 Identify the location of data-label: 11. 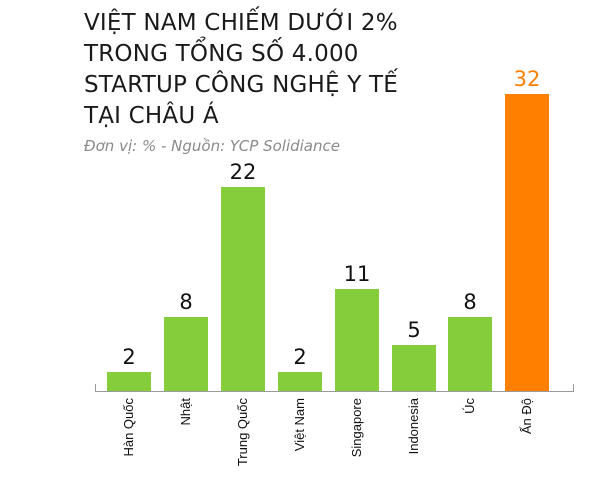
(357, 274).